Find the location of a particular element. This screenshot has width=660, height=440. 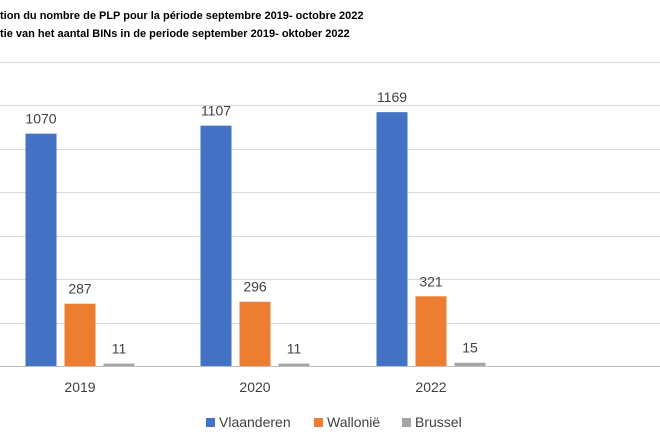

category-label-2022: 2022 is located at coordinates (430, 387).